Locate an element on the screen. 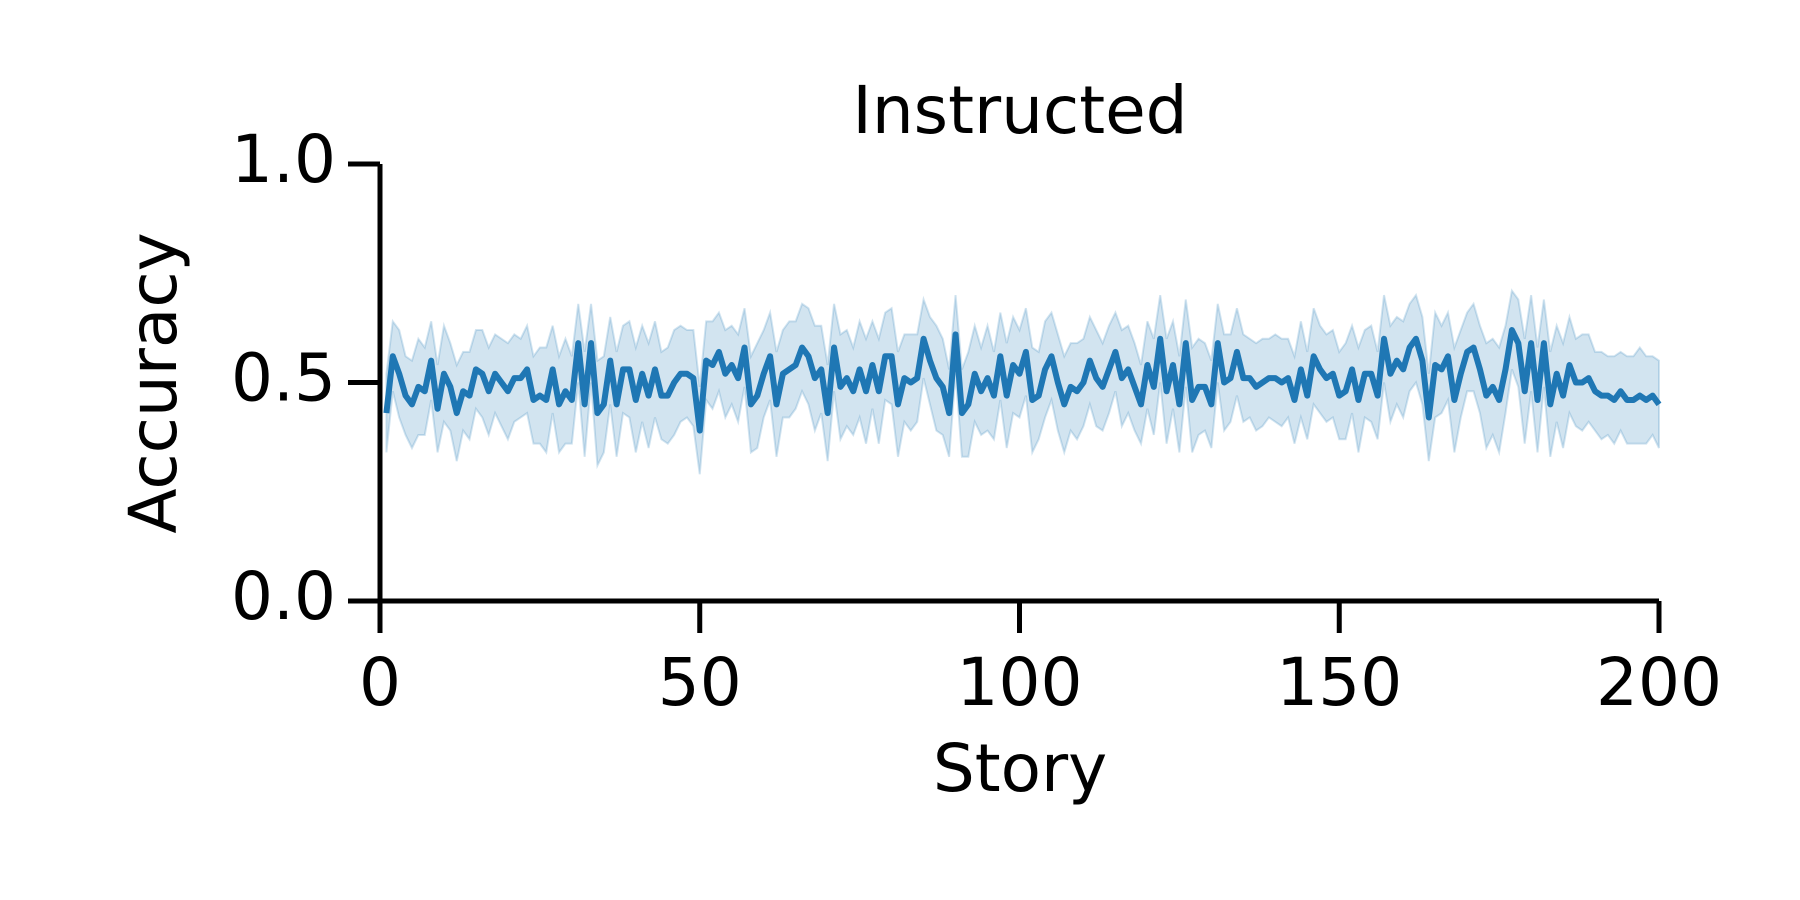  x-tick-label: 150 is located at coordinates (1339, 682).